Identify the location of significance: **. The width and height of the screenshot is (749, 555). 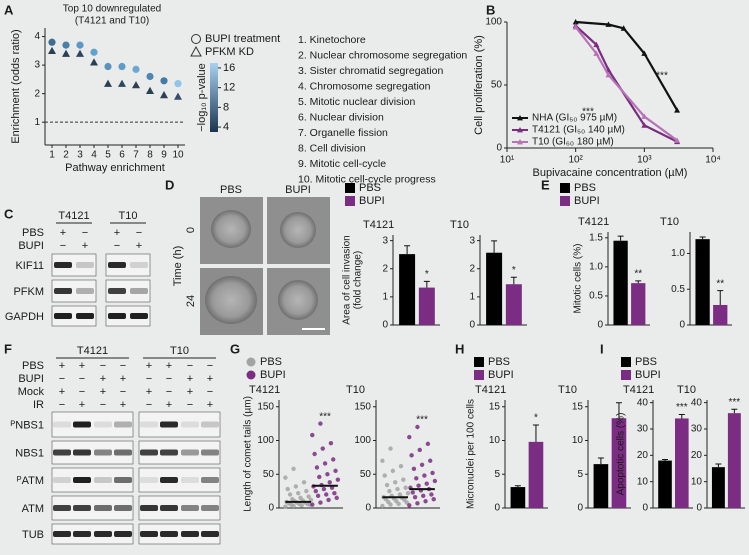
(638, 273).